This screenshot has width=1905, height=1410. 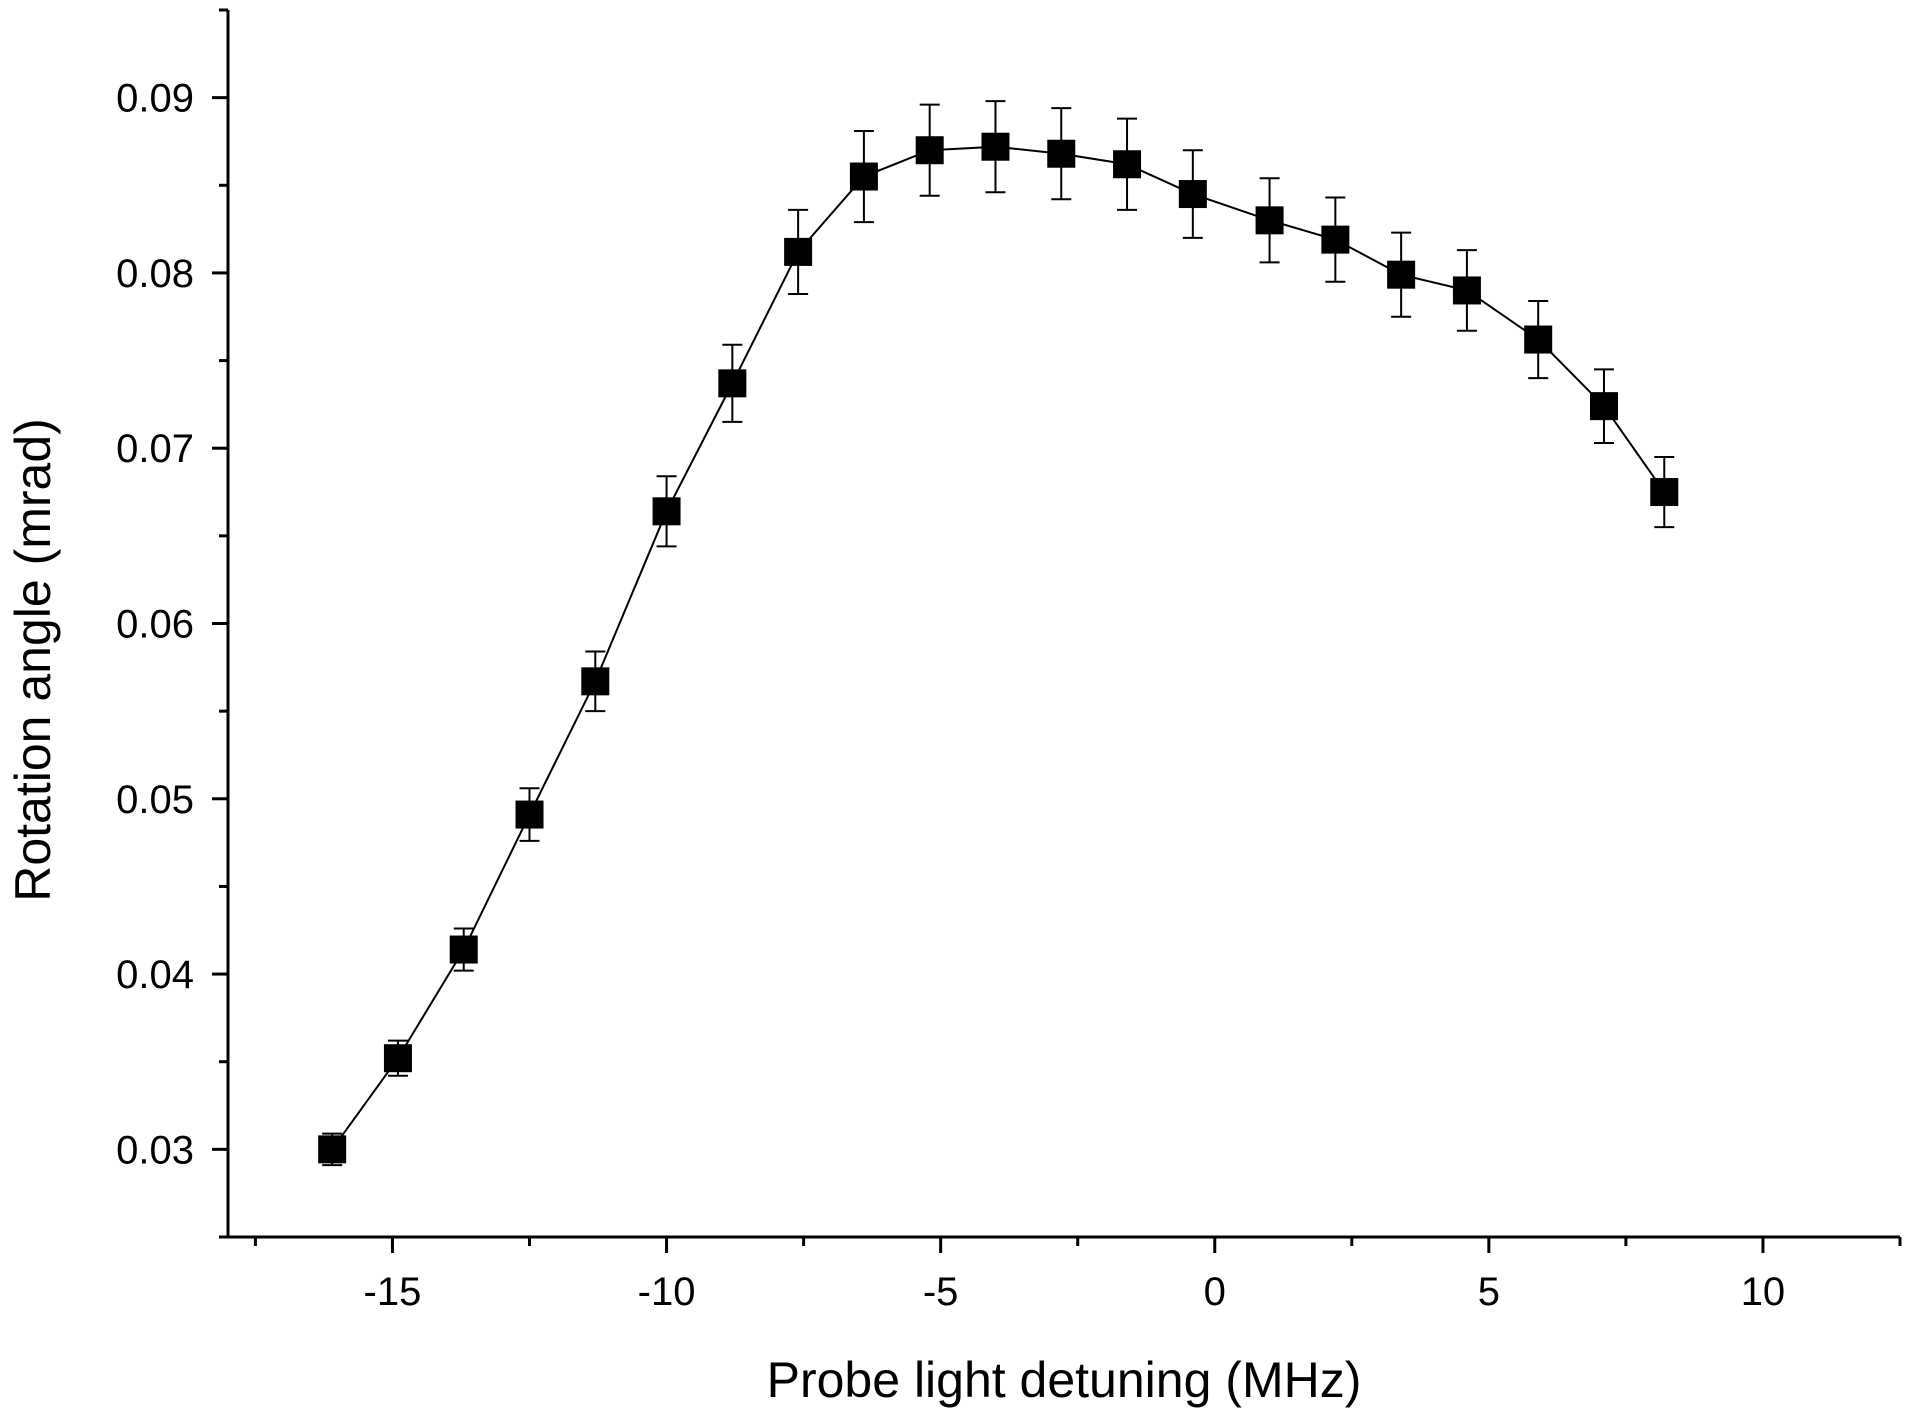 I want to click on x-tick-label: -10, so click(x=667, y=1292).